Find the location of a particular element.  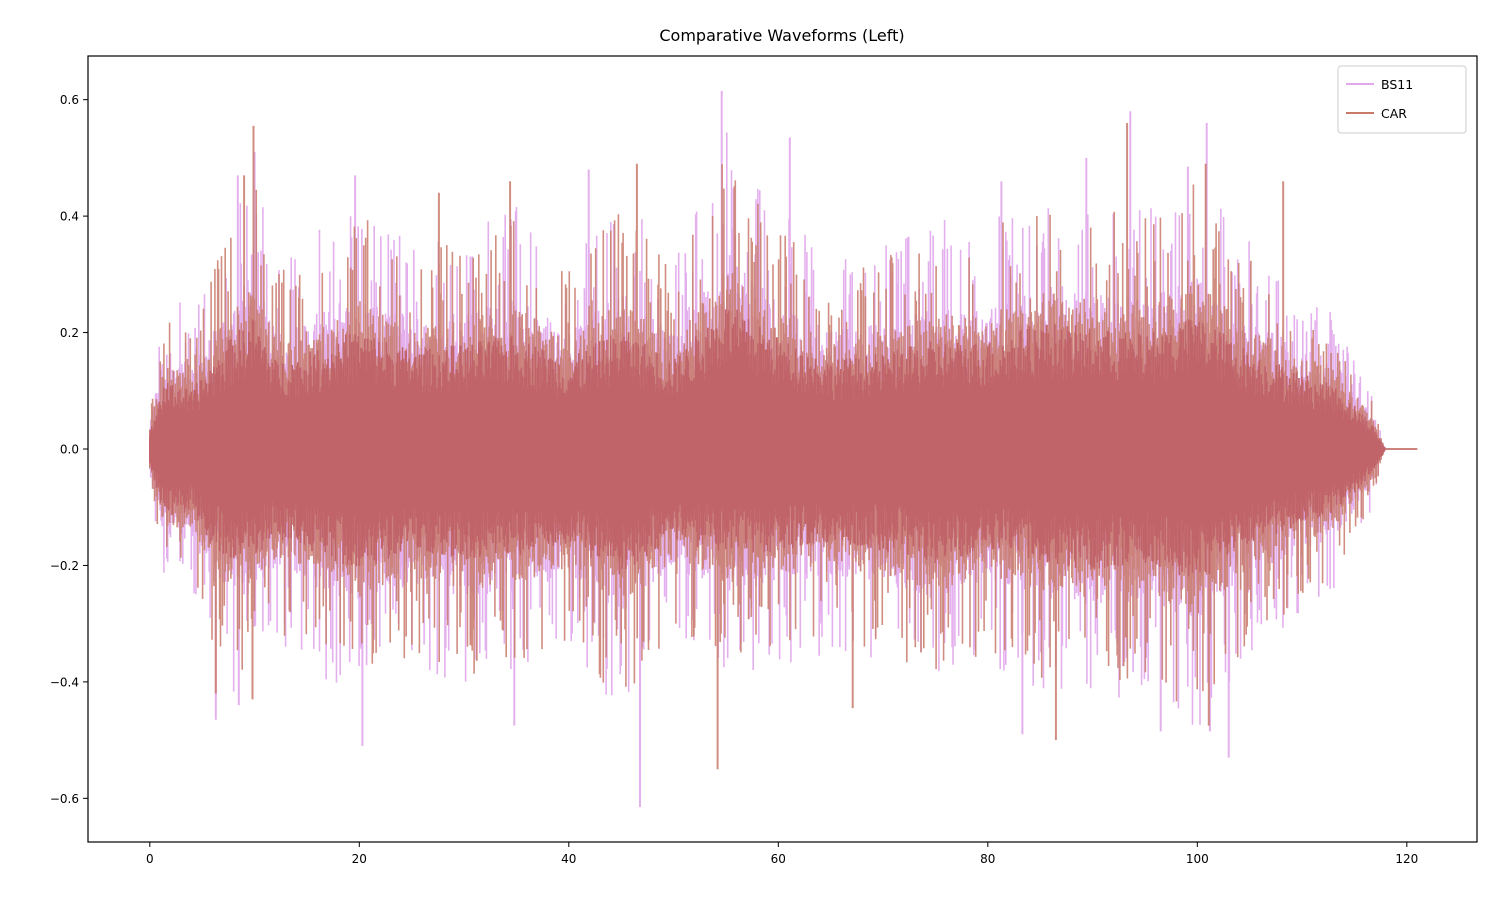

y-axis: −0.6 −0.4 −0.2 0.0 0.2 0.4 0.6 is located at coordinates (69, 449).